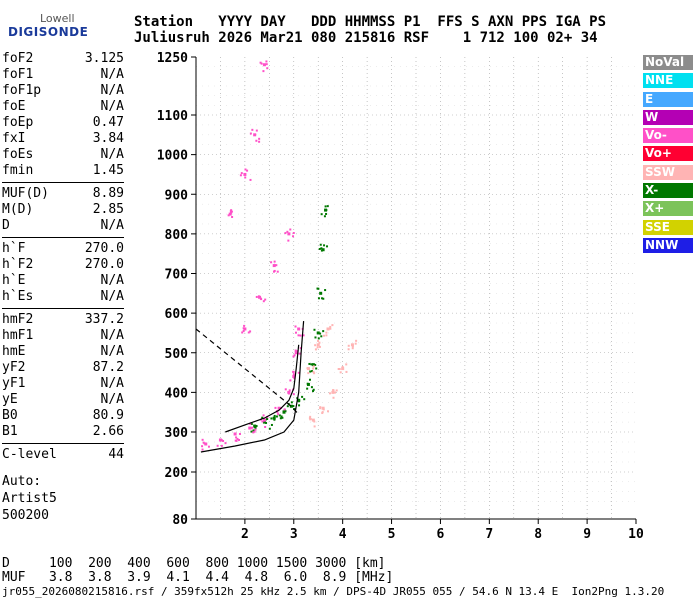  Describe the element at coordinates (63, 139) in the screenshot. I see `param-row: fxI 3.84` at that location.